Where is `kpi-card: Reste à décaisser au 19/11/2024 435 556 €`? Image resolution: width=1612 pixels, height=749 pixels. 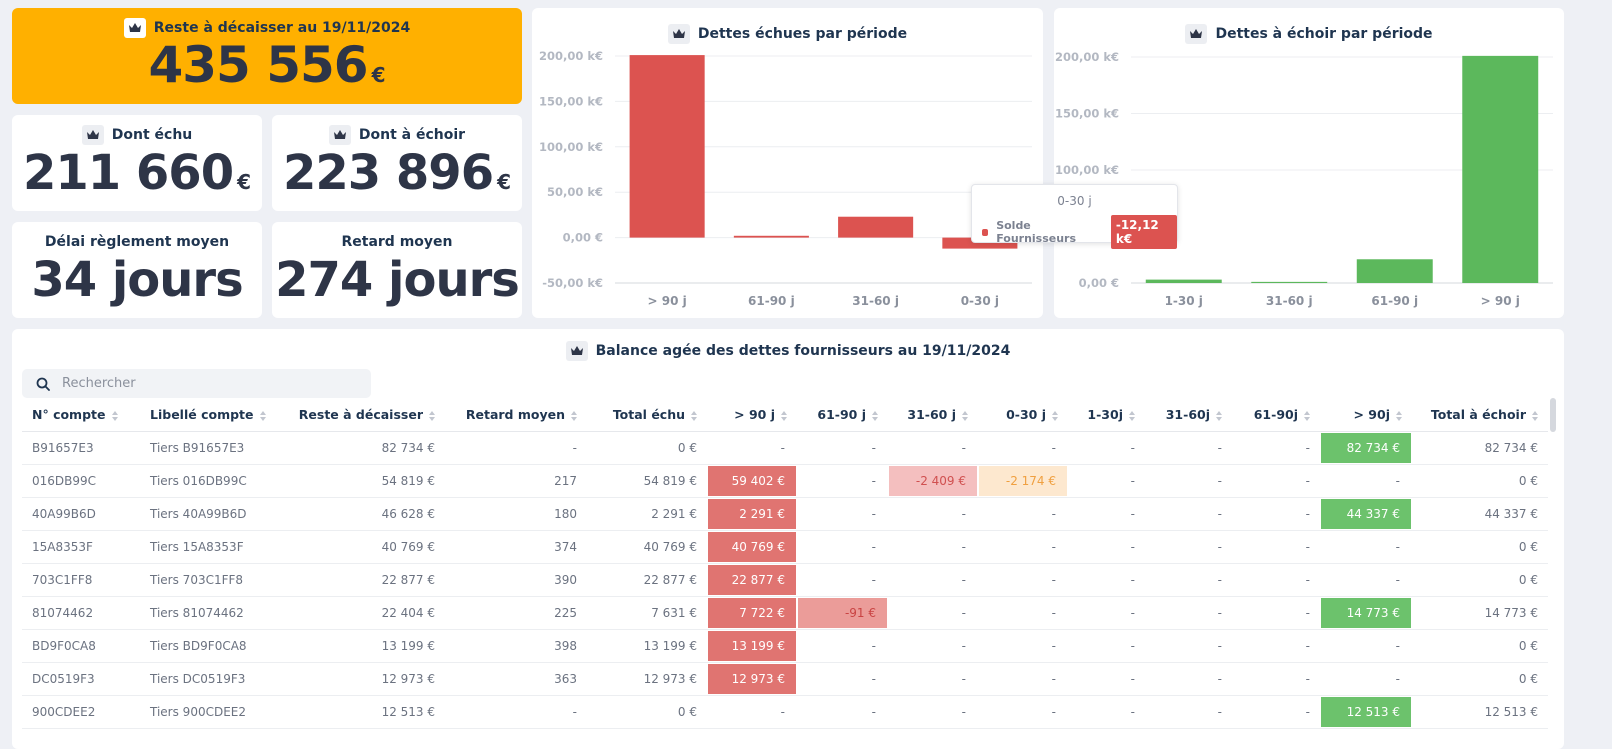 kpi-card: Reste à décaisser au 19/11/2024 435 556 € is located at coordinates (267, 56).